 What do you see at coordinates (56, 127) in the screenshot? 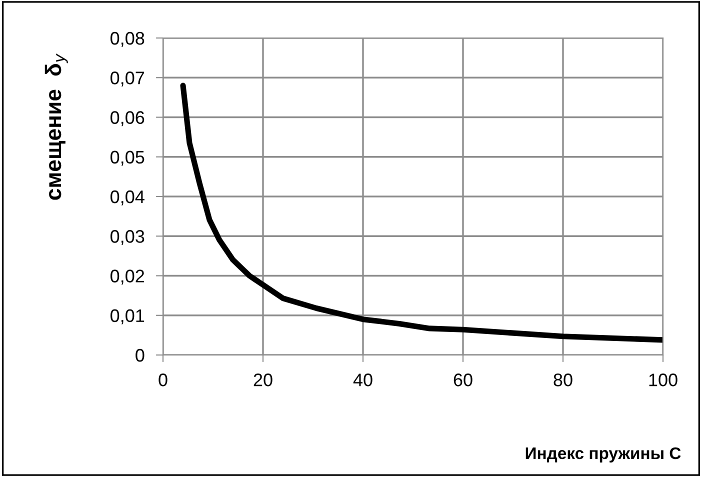
I see `y-axis-title: смещение δ$_{y}$` at bounding box center [56, 127].